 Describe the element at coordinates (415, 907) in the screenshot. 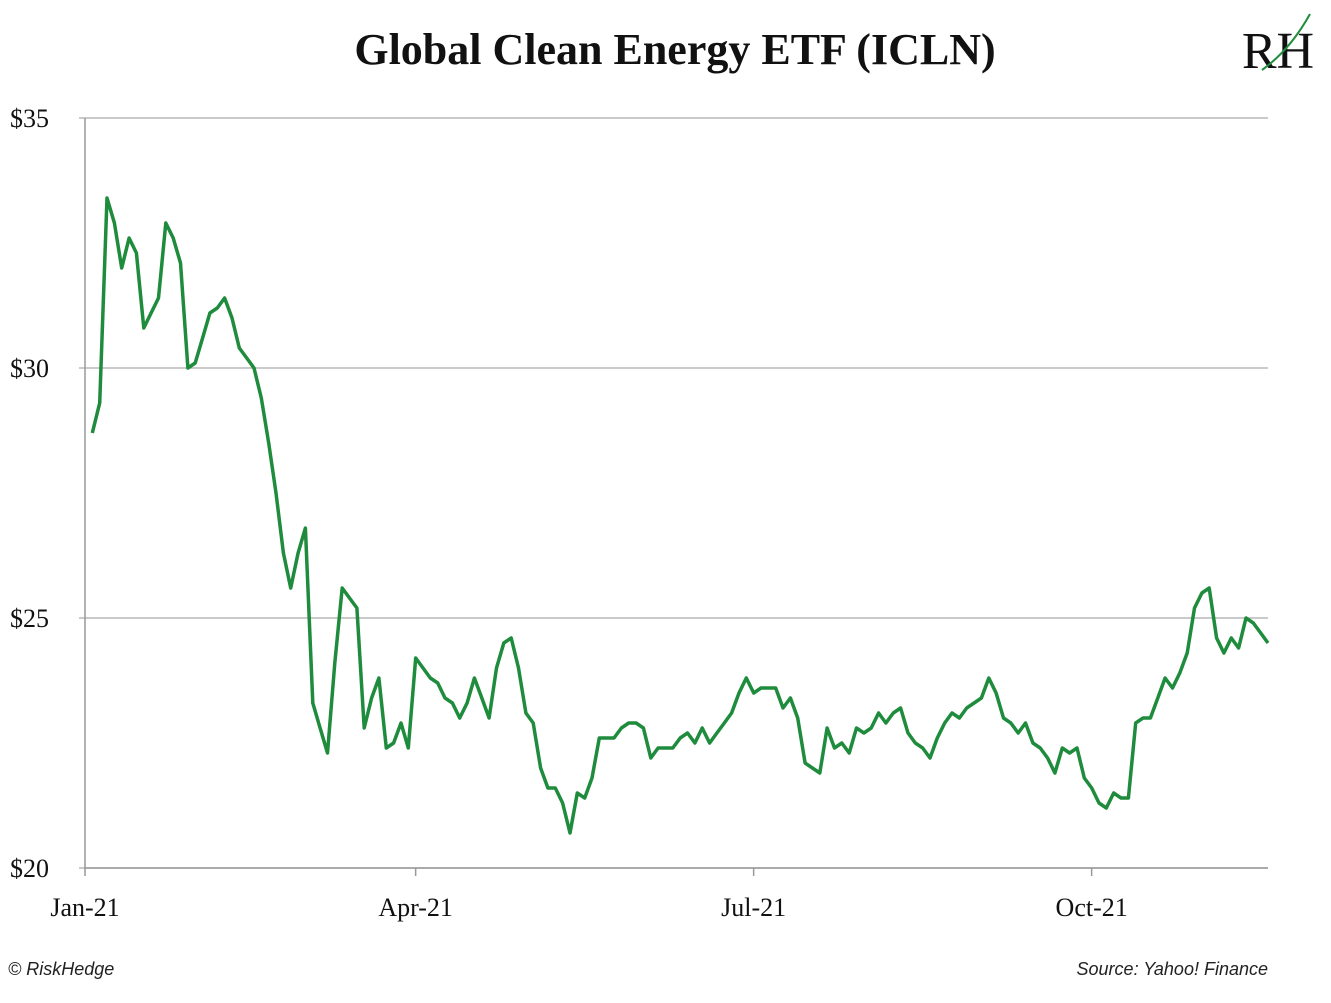

I see `x-tick-label: Apr-21` at that location.